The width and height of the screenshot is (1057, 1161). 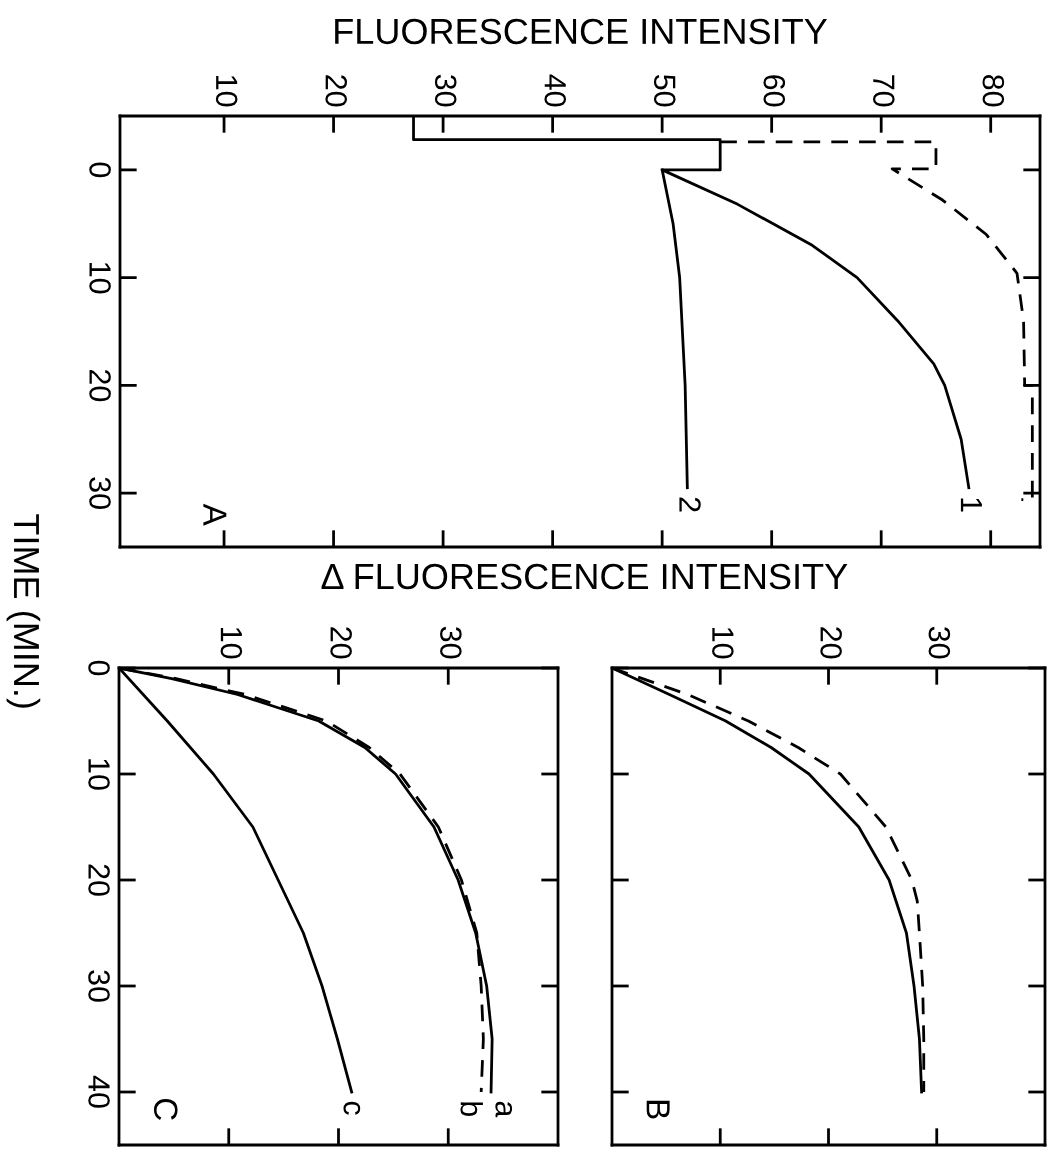 What do you see at coordinates (584, 576) in the screenshot?
I see `x-axis-title: Δ FLUORESCENCE INTENSITY` at bounding box center [584, 576].